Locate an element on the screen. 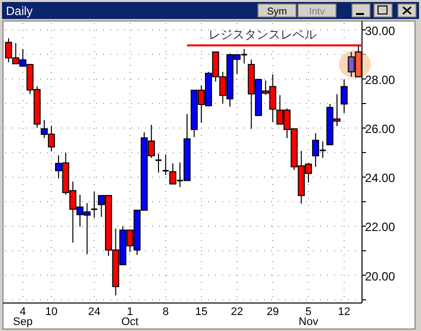 The image size is (421, 331). x-tick-label: 10 is located at coordinates (51, 312).